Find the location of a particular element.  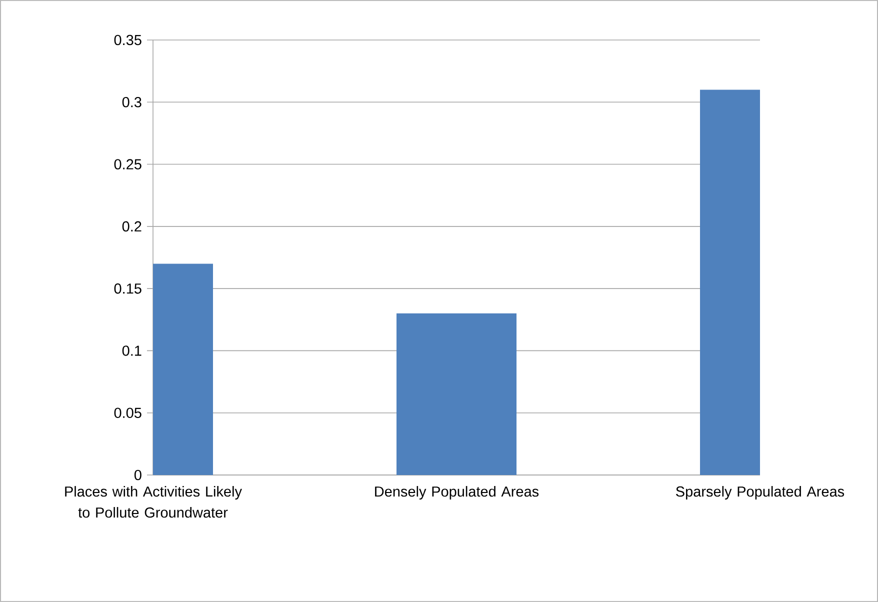

x-tick-label: Places with Activities Likely to Pollute Groundwater is located at coordinates (153, 502).